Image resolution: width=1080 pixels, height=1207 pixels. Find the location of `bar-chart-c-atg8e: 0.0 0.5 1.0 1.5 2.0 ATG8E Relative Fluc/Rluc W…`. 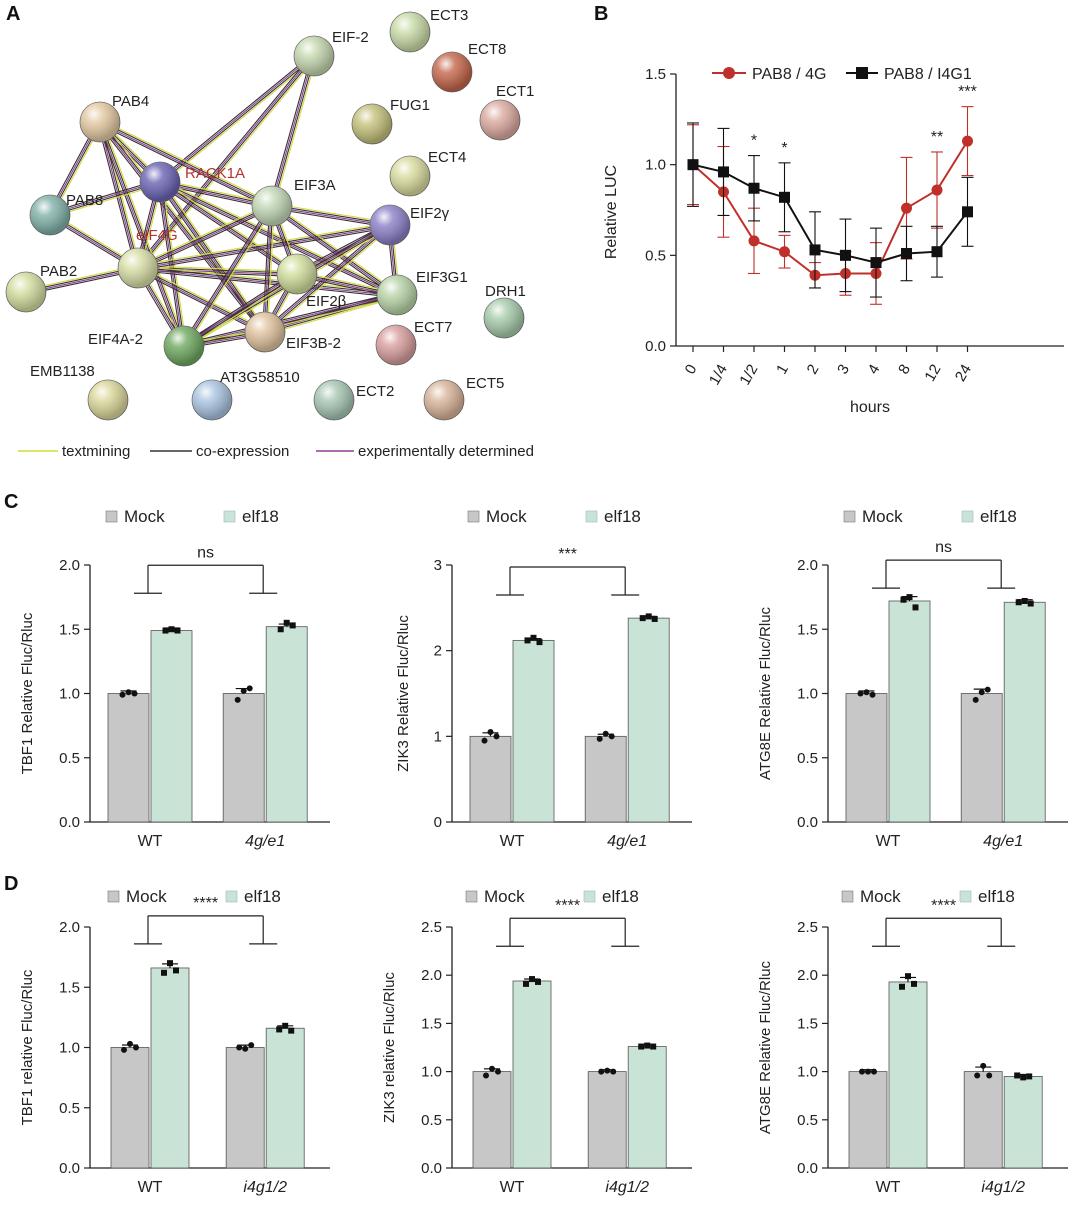

bar-chart-c-atg8e: 0.0 0.5 1.0 1.5 2.0 ATG8E Relative Fluc/Rluc W… is located at coordinates (912, 678).